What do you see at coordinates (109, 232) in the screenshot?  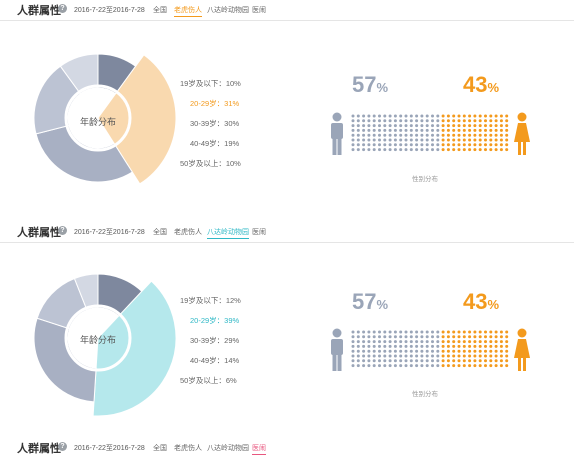 I see `date-range: 2016-7-22至2016-7-28` at bounding box center [109, 232].